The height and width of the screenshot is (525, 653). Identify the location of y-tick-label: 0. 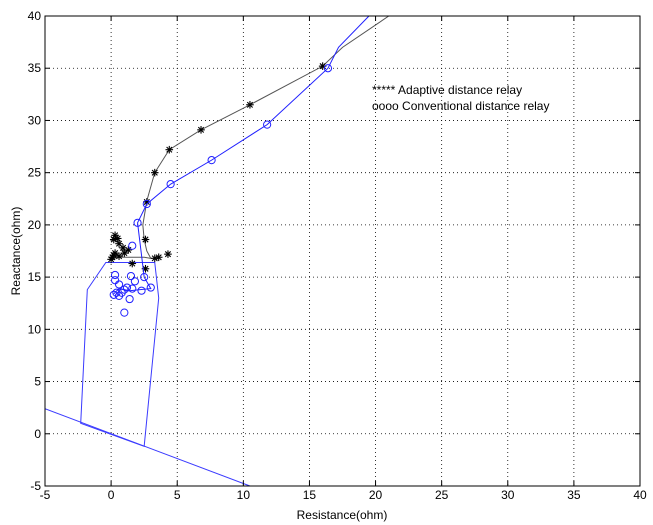
(37, 434).